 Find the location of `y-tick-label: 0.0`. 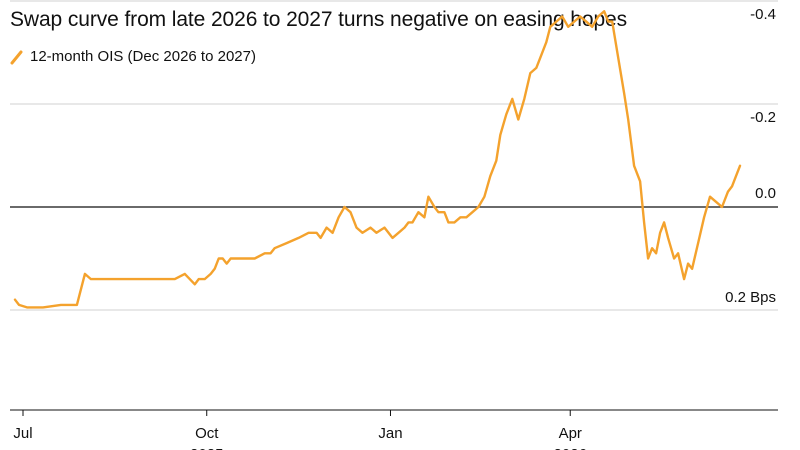

y-tick-label: 0.0 is located at coordinates (765, 193).